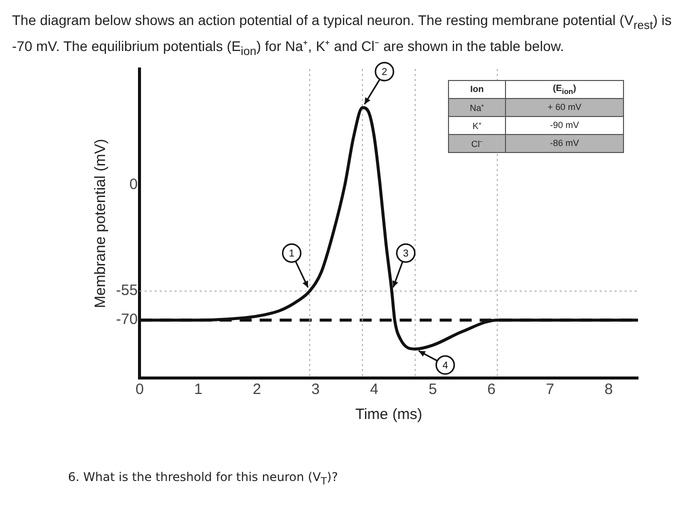 The width and height of the screenshot is (700, 511). Describe the element at coordinates (477, 125) in the screenshot. I see `annotation: K⁺` at that location.